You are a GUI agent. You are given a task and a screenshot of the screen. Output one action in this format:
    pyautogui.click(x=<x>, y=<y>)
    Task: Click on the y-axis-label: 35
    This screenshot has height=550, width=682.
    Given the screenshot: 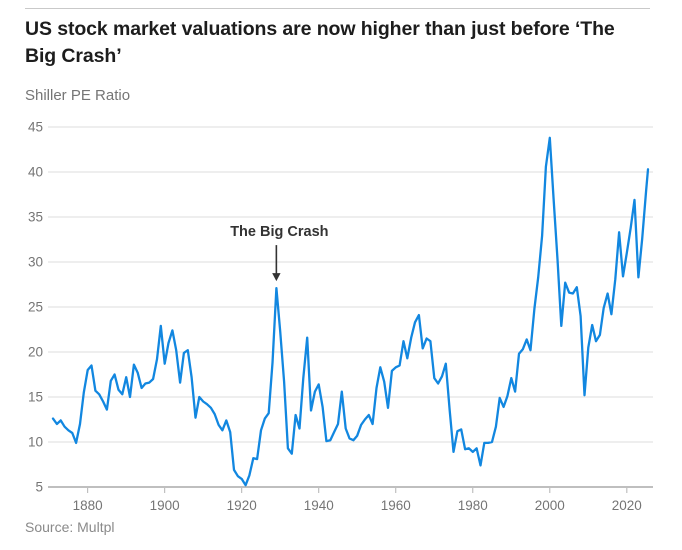 What is the action you would take?
    pyautogui.click(x=35, y=217)
    